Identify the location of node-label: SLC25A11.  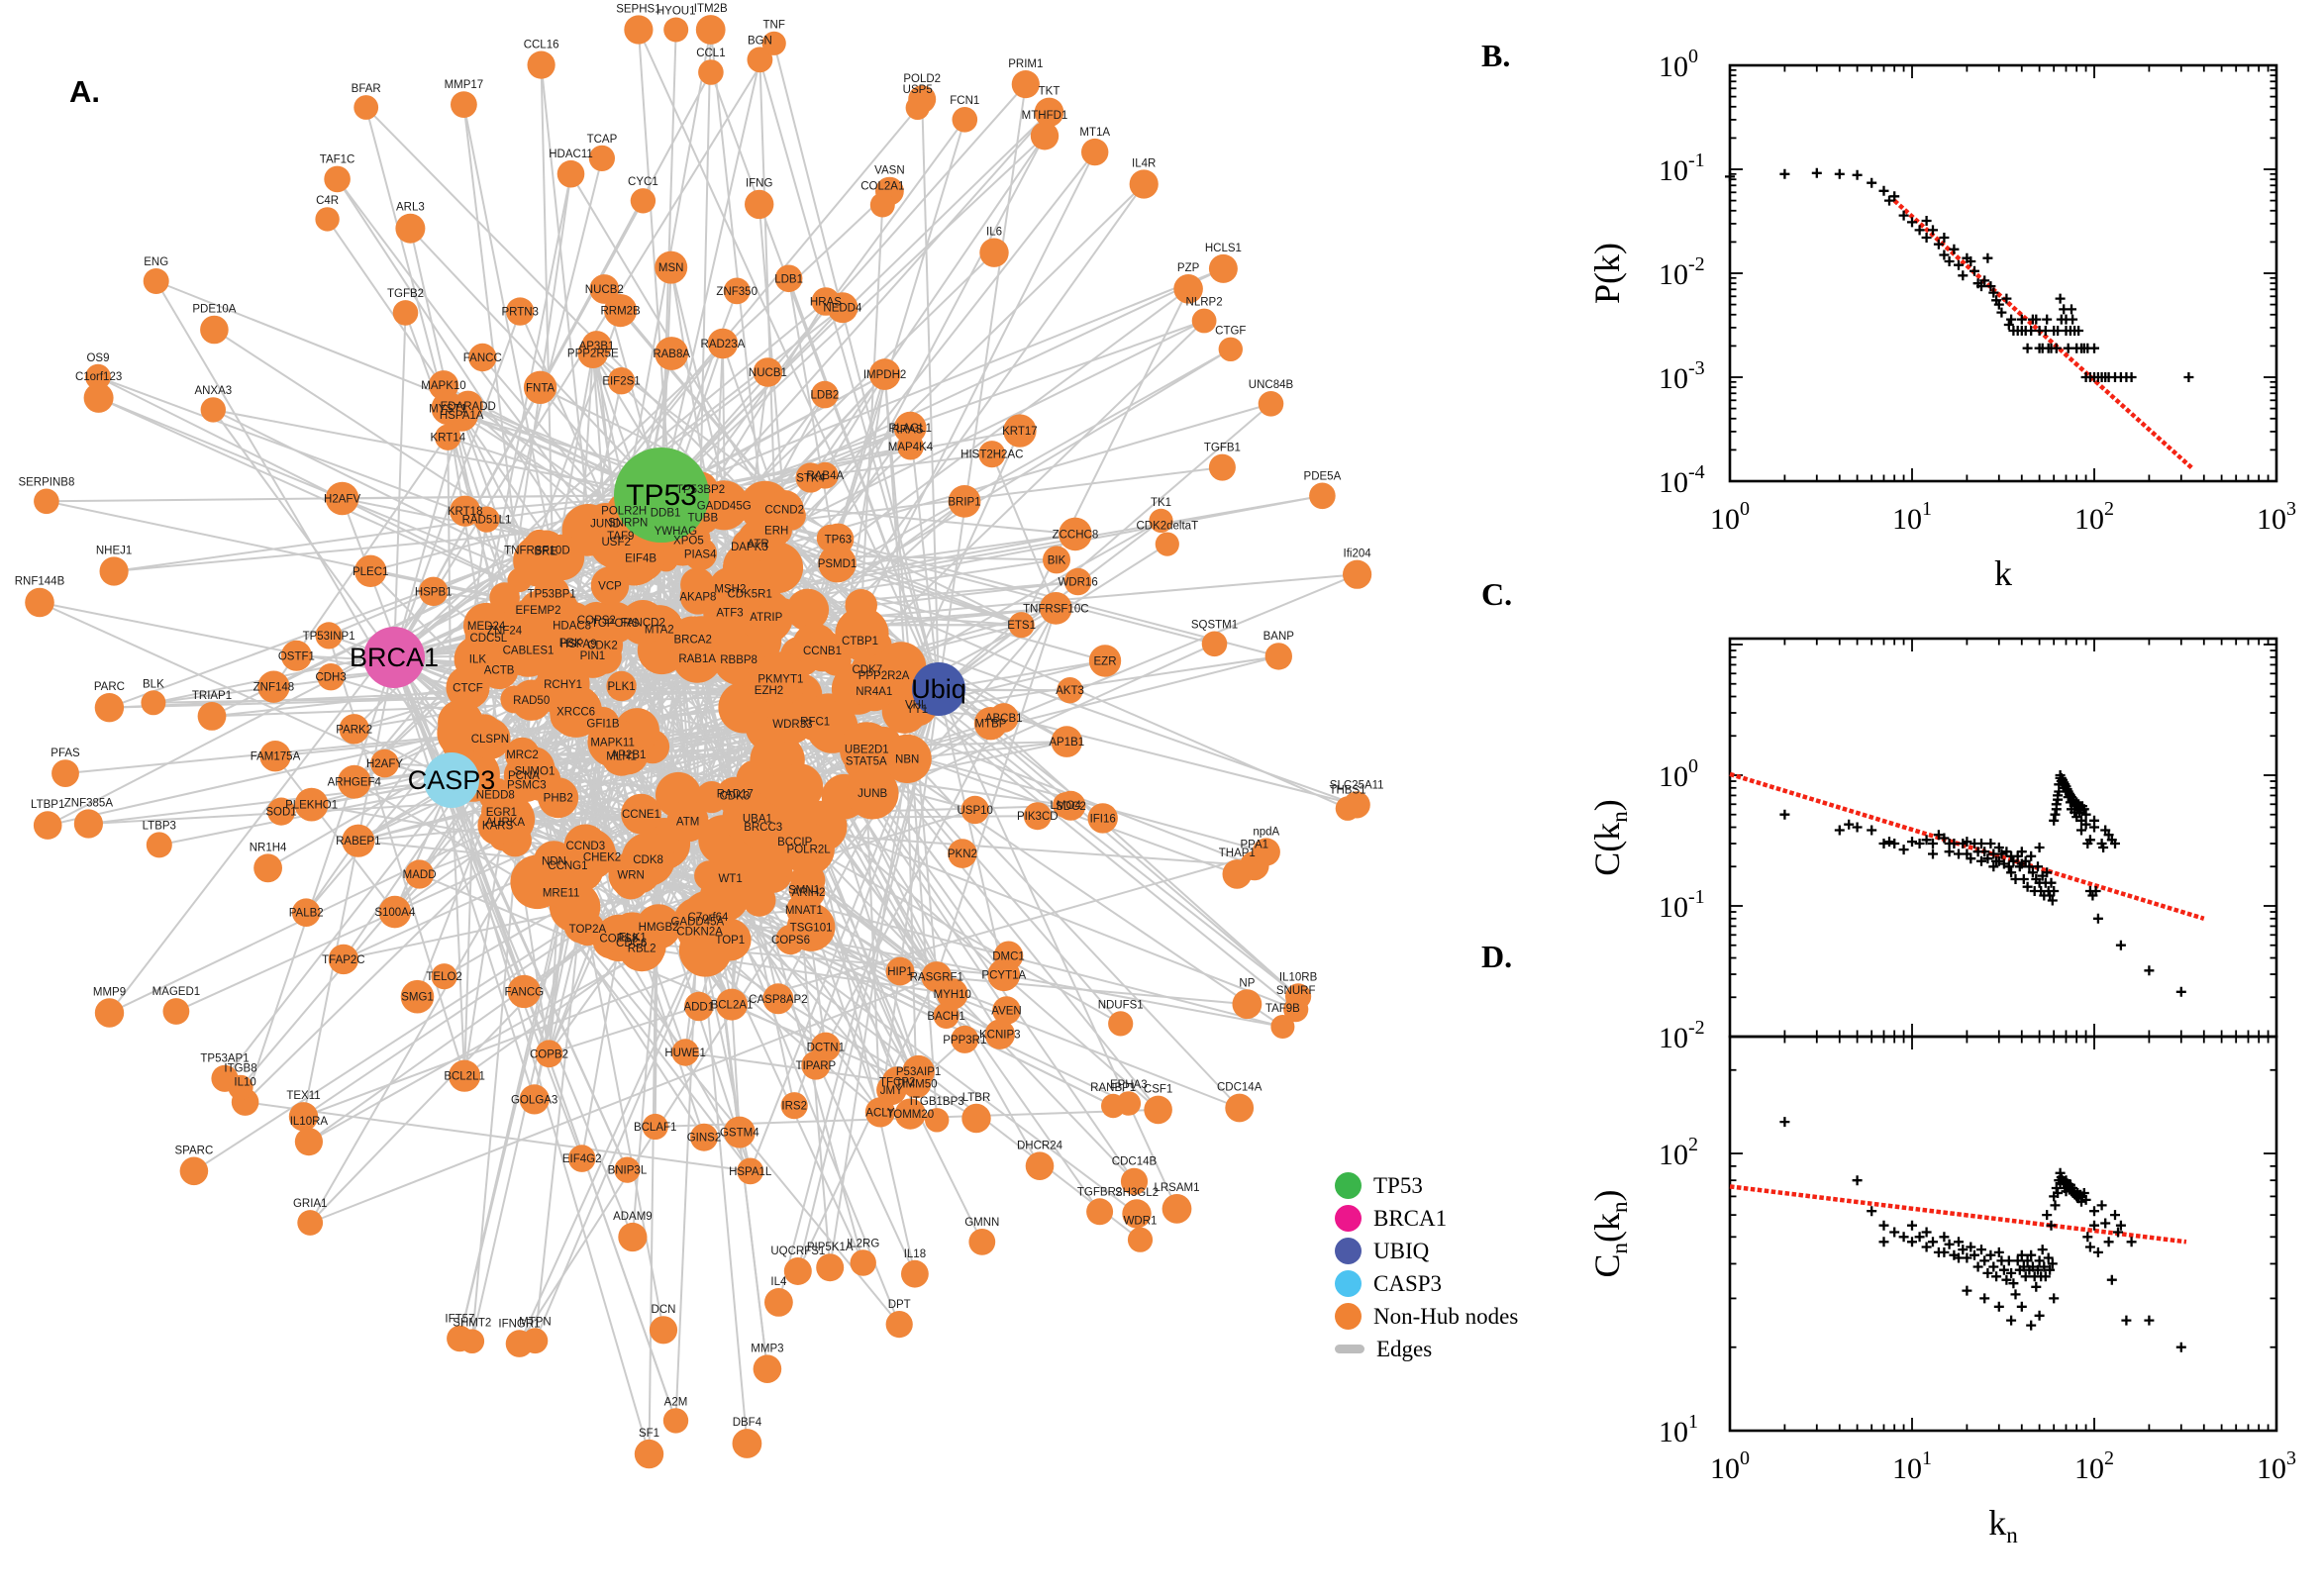
(1357, 785).